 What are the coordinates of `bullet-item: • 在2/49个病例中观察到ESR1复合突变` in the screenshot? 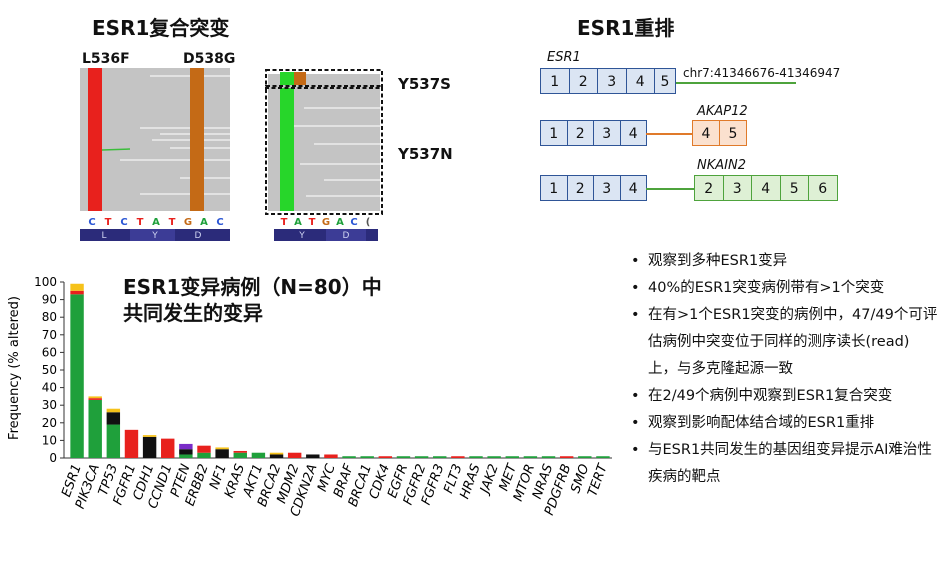 It's located at (783, 396).